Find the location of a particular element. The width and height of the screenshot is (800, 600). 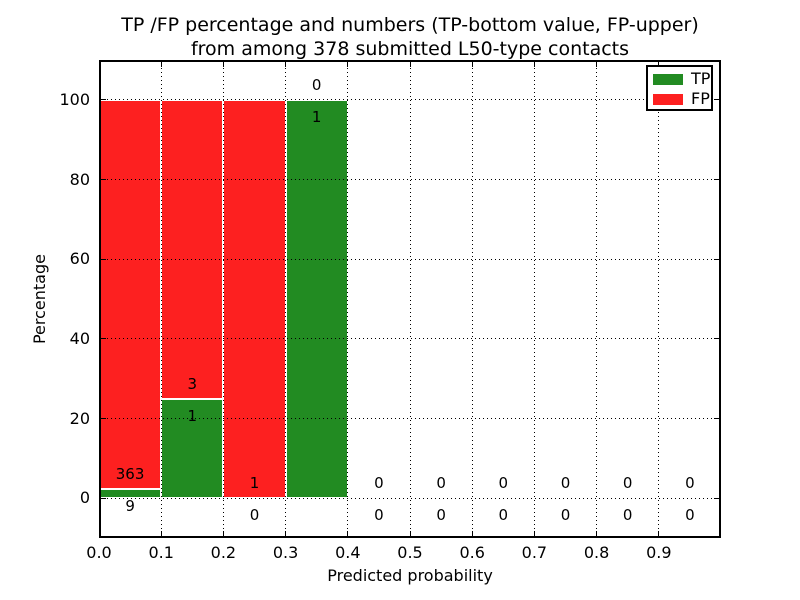

x-tick-label: 0.1 is located at coordinates (161, 552).